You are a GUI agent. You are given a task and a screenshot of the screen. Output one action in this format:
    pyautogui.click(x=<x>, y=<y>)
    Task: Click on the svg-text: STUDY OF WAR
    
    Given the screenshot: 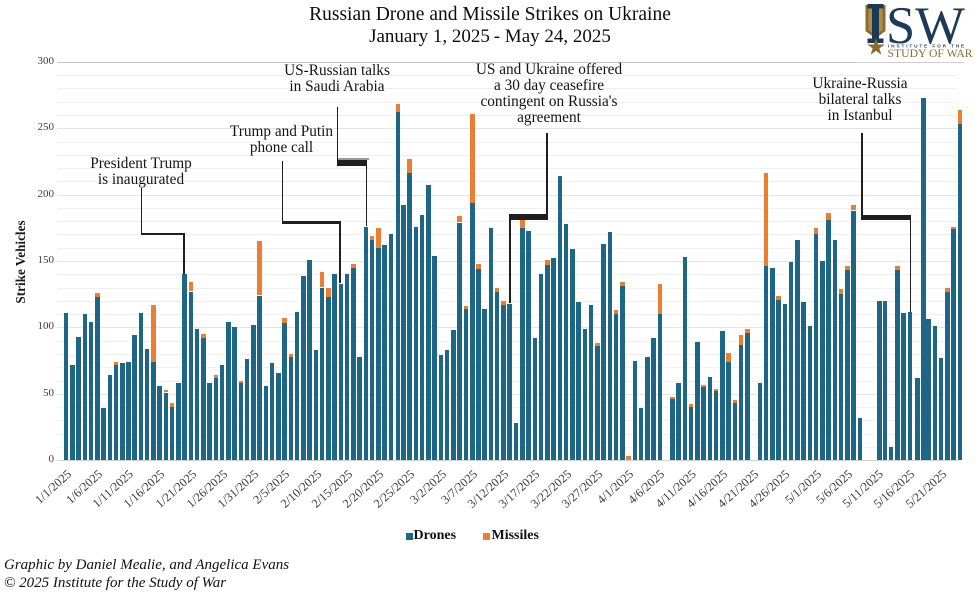 What is the action you would take?
    pyautogui.click(x=930, y=53)
    